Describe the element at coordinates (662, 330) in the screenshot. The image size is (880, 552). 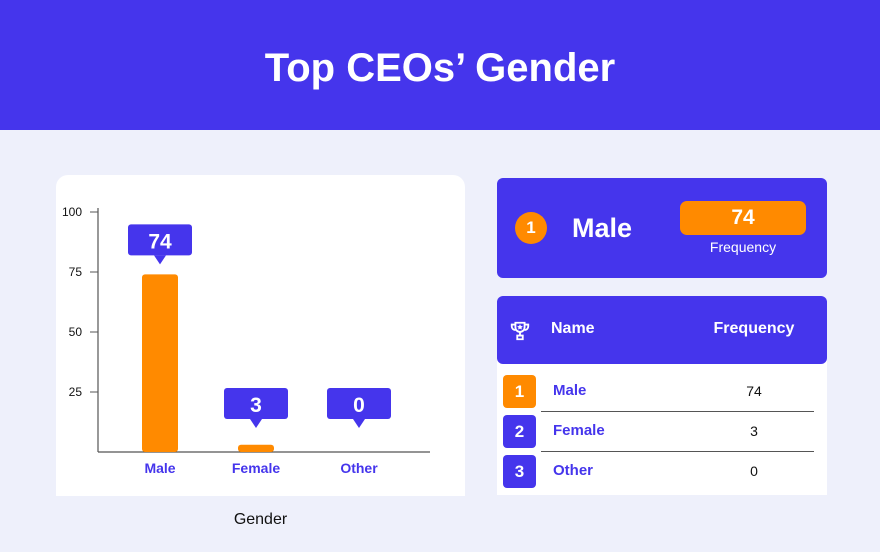
I see `table-header: Name Frequency` at that location.